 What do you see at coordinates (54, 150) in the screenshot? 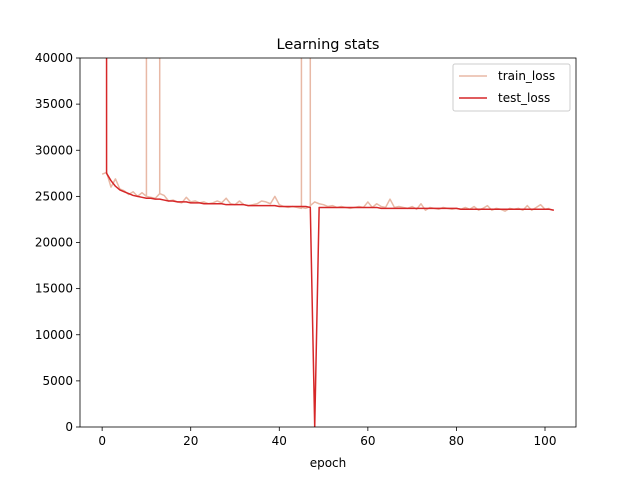
I see `y-tick-label: 30000` at bounding box center [54, 150].